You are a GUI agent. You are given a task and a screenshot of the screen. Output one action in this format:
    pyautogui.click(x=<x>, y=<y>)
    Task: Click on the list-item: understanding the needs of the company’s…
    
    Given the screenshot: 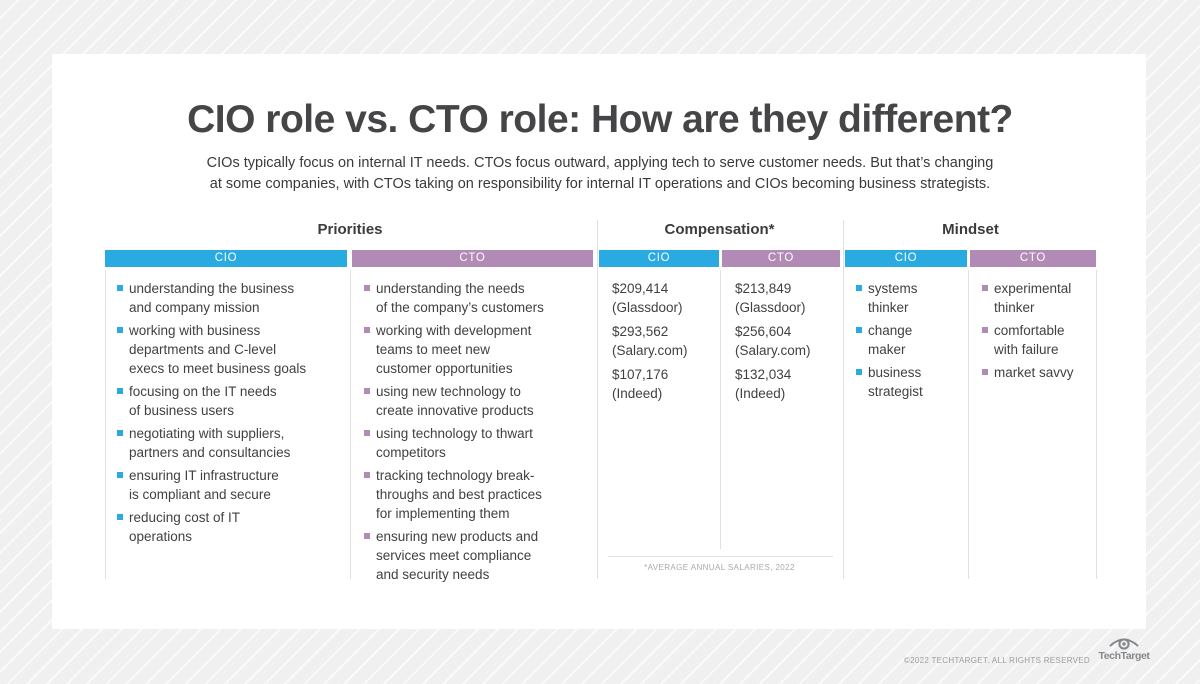 What is the action you would take?
    pyautogui.click(x=477, y=298)
    